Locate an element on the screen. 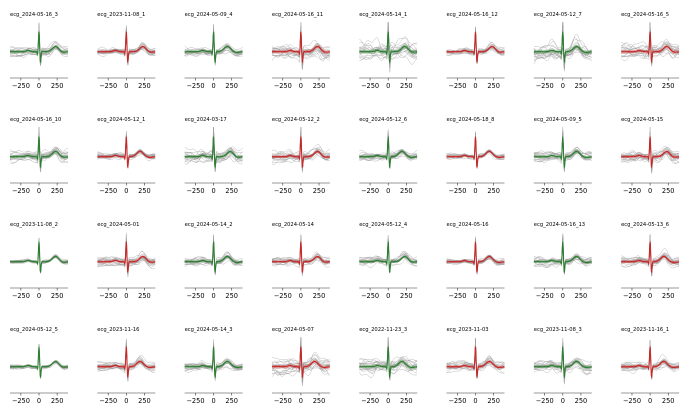  ecg-panel: ecg_2024-05-16_10 −250 0 250 is located at coordinates (39, 156).